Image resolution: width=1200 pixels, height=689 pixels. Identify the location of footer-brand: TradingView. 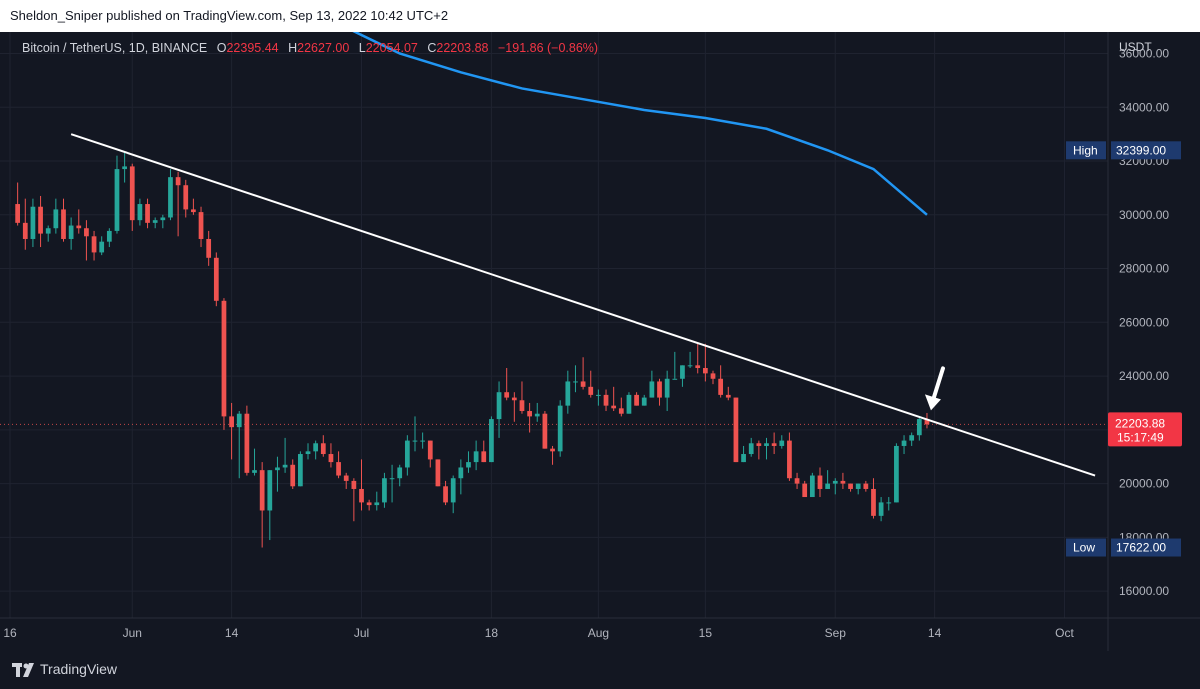
(79, 669).